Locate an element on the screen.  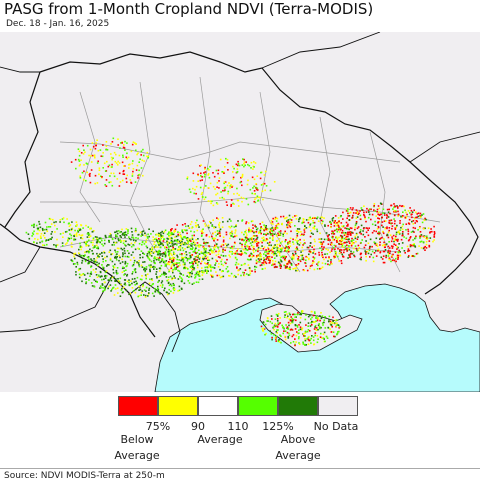
caption-above-line1: Above is located at coordinates (298, 439).